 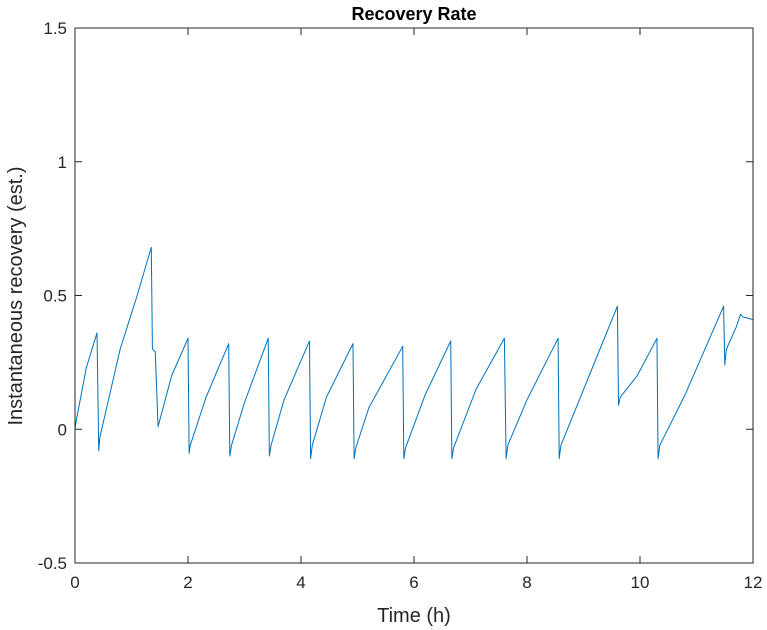 What do you see at coordinates (55, 28) in the screenshot?
I see `y-tick-label: 1.5` at bounding box center [55, 28].